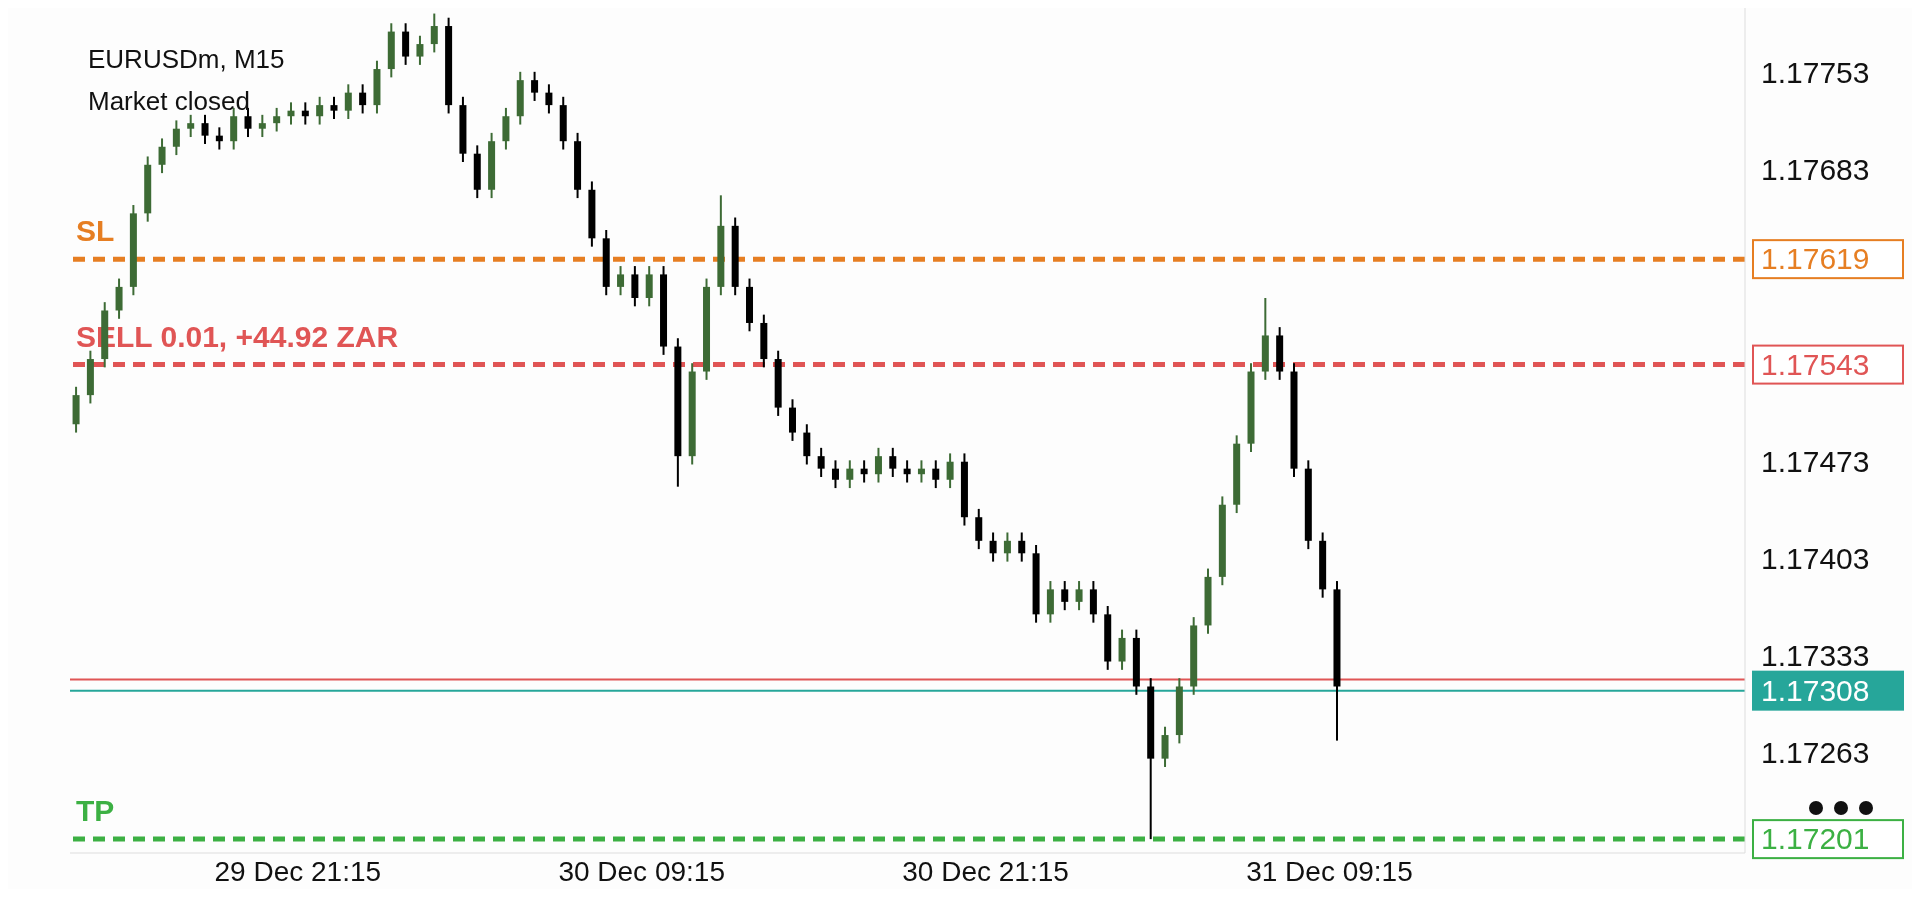 Image resolution: width=1920 pixels, height=897 pixels. Describe the element at coordinates (1815, 259) in the screenshot. I see `y-tick-label: 1.17619` at that location.